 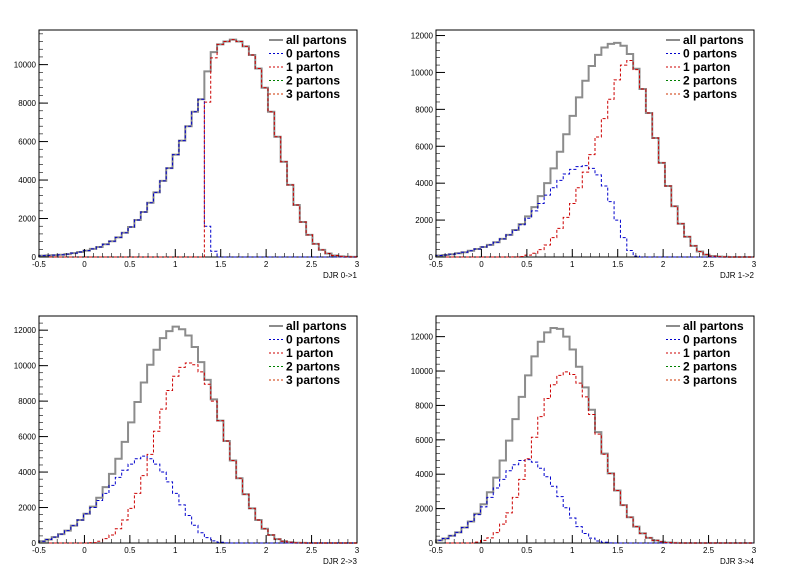 What do you see at coordinates (340, 275) in the screenshot?
I see `x-axis-title: DJR 0->1` at bounding box center [340, 275].